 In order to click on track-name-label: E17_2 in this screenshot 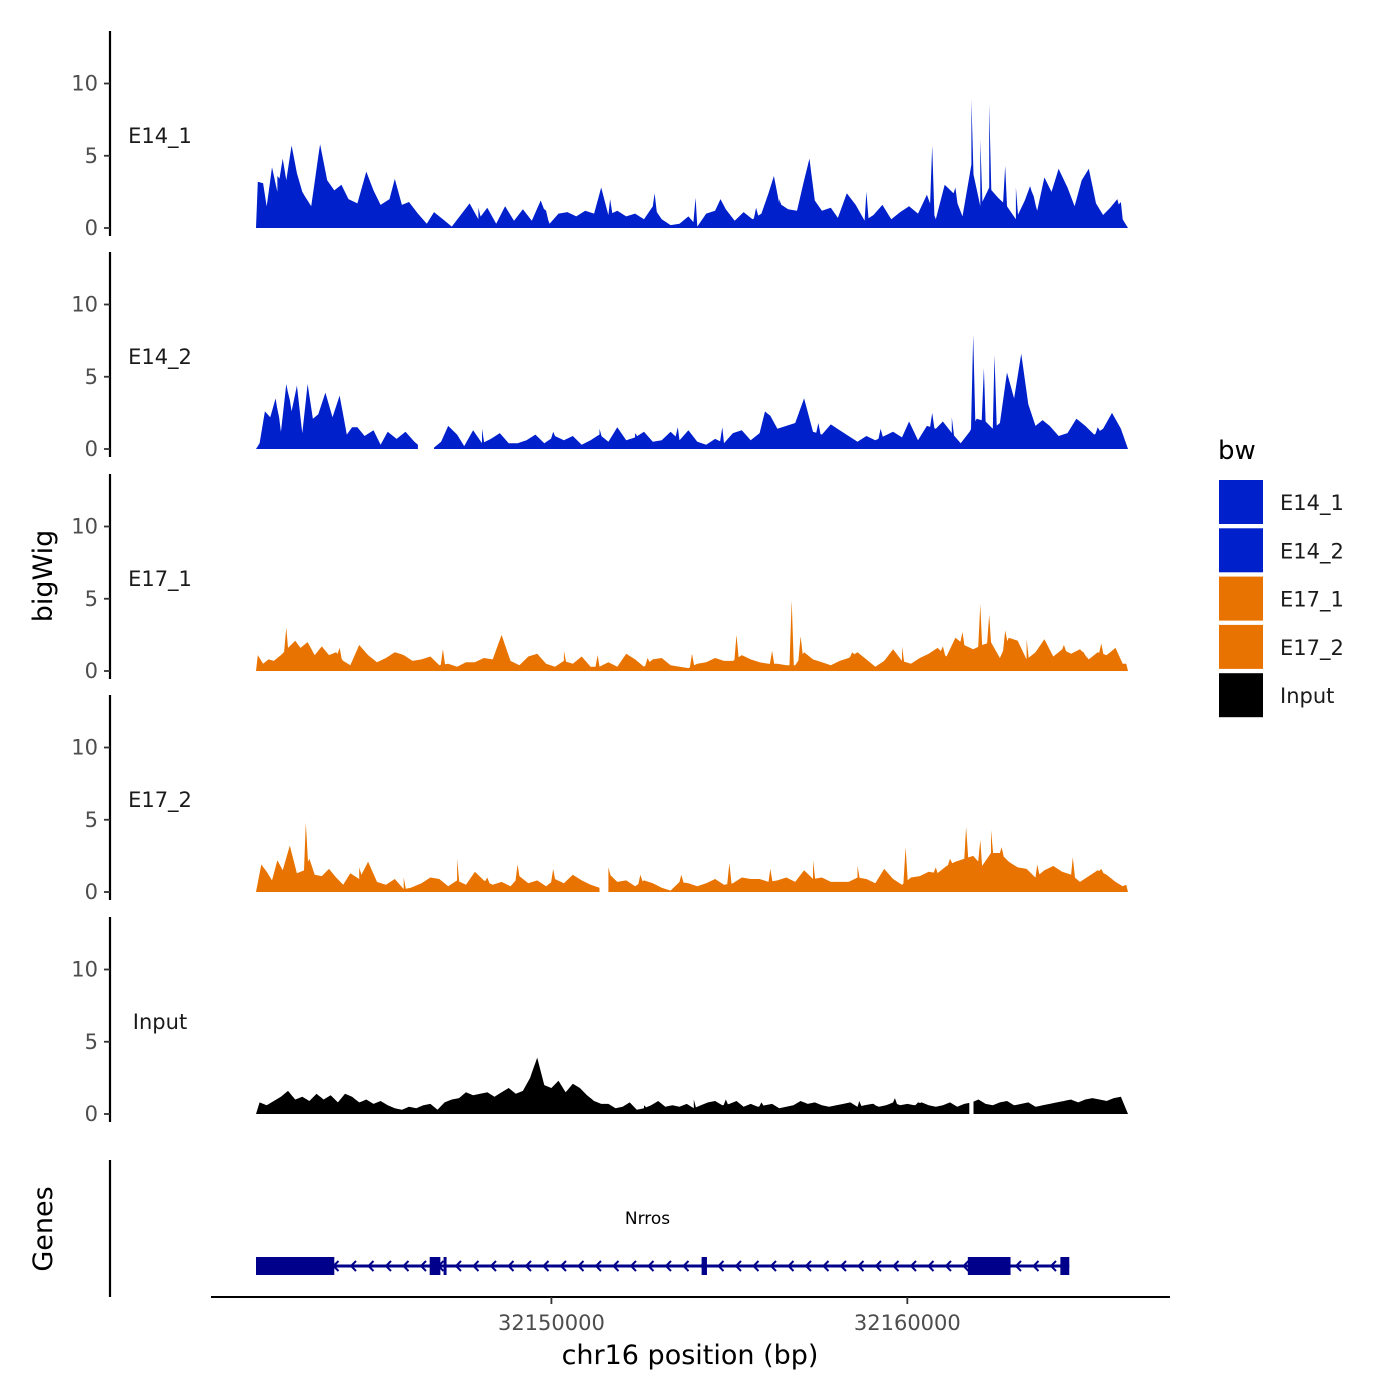, I will do `click(160, 800)`.